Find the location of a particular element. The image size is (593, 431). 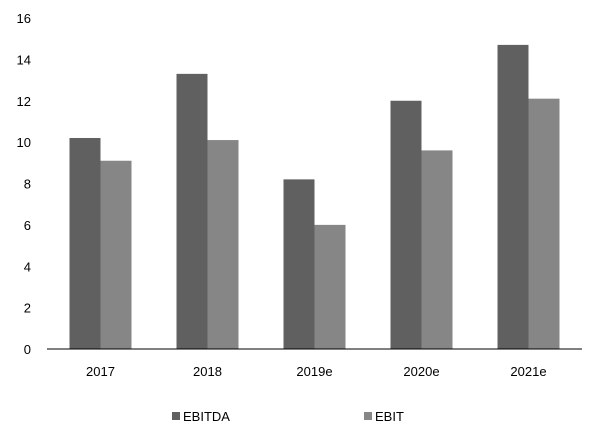

bar-ebitda-2018 is located at coordinates (192, 211).